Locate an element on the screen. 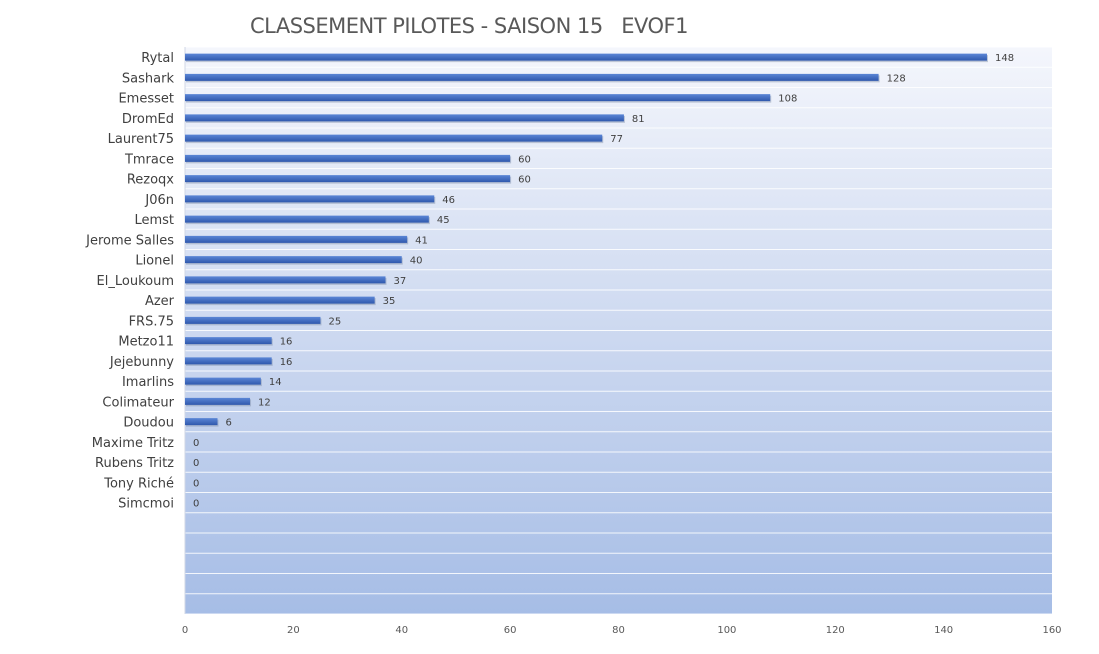 The image size is (1099, 654). data-label: 148 is located at coordinates (1004, 58).